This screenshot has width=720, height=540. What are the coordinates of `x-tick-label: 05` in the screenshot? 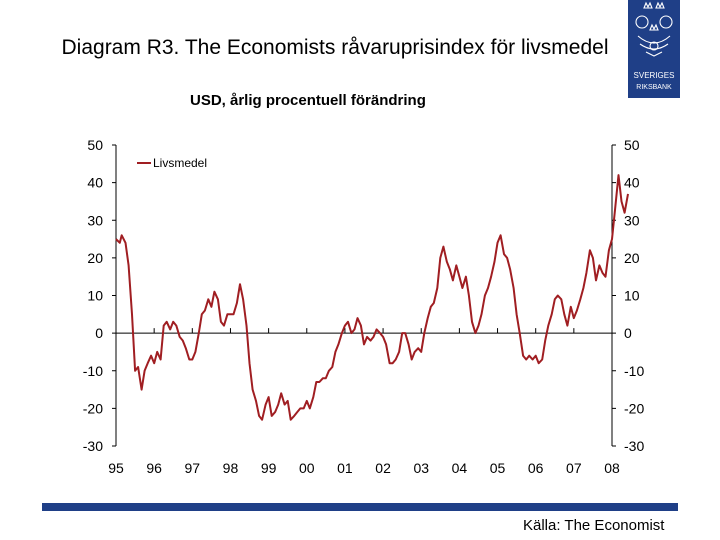 It's located at (498, 468).